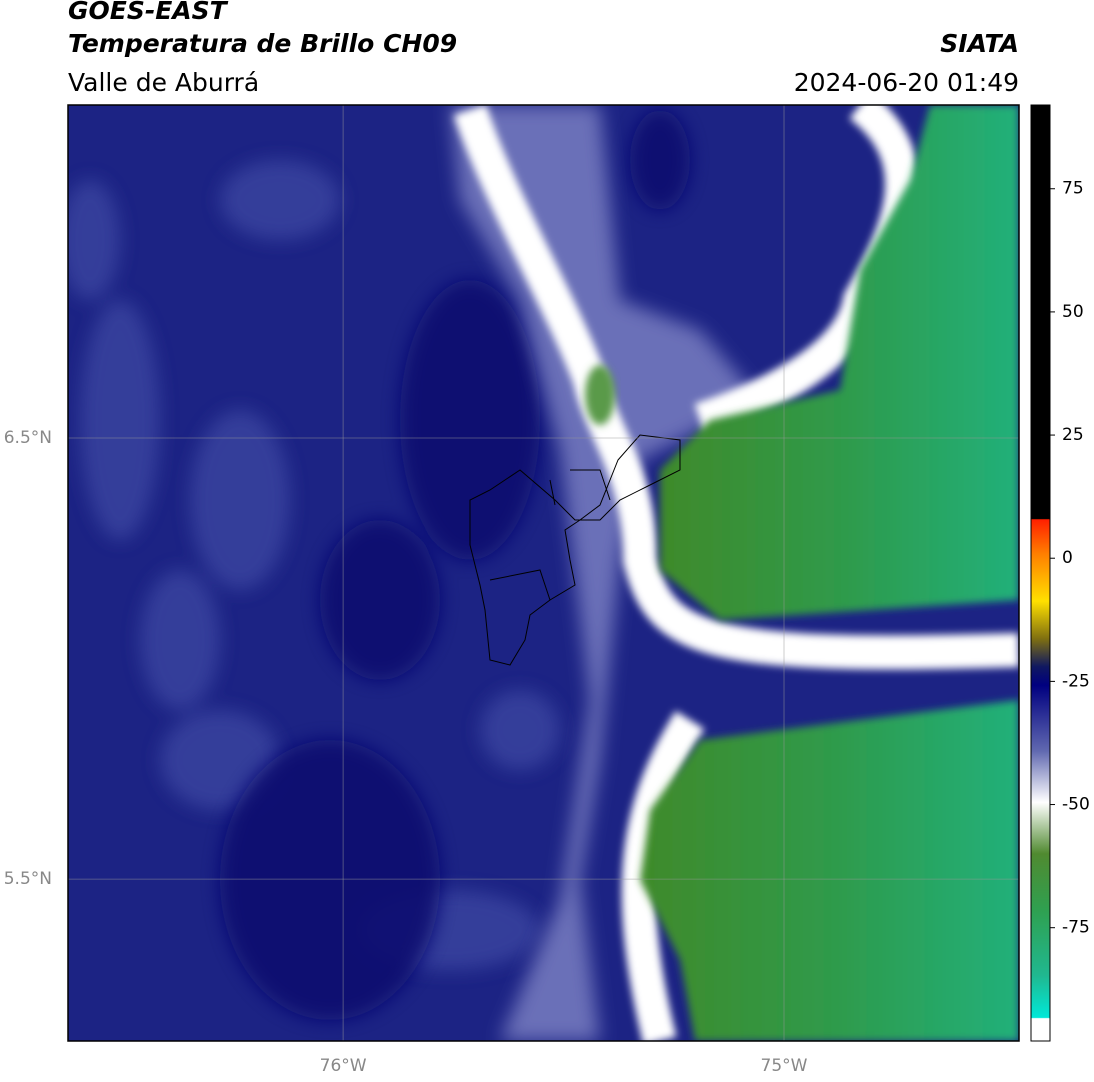 The height and width of the screenshot is (1082, 1094). What do you see at coordinates (28, 438) in the screenshot?
I see `lat-label: 6.5°N` at bounding box center [28, 438].